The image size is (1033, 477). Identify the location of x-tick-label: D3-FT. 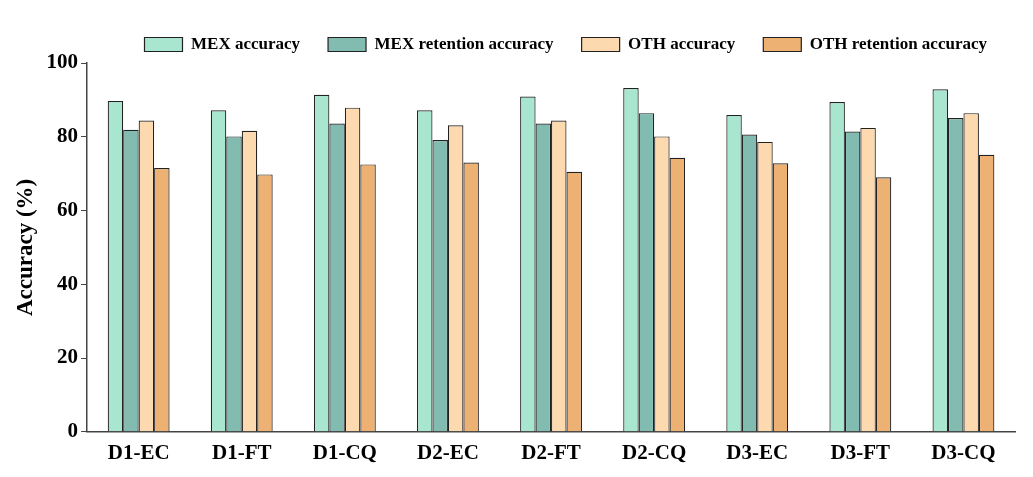
(860, 451).